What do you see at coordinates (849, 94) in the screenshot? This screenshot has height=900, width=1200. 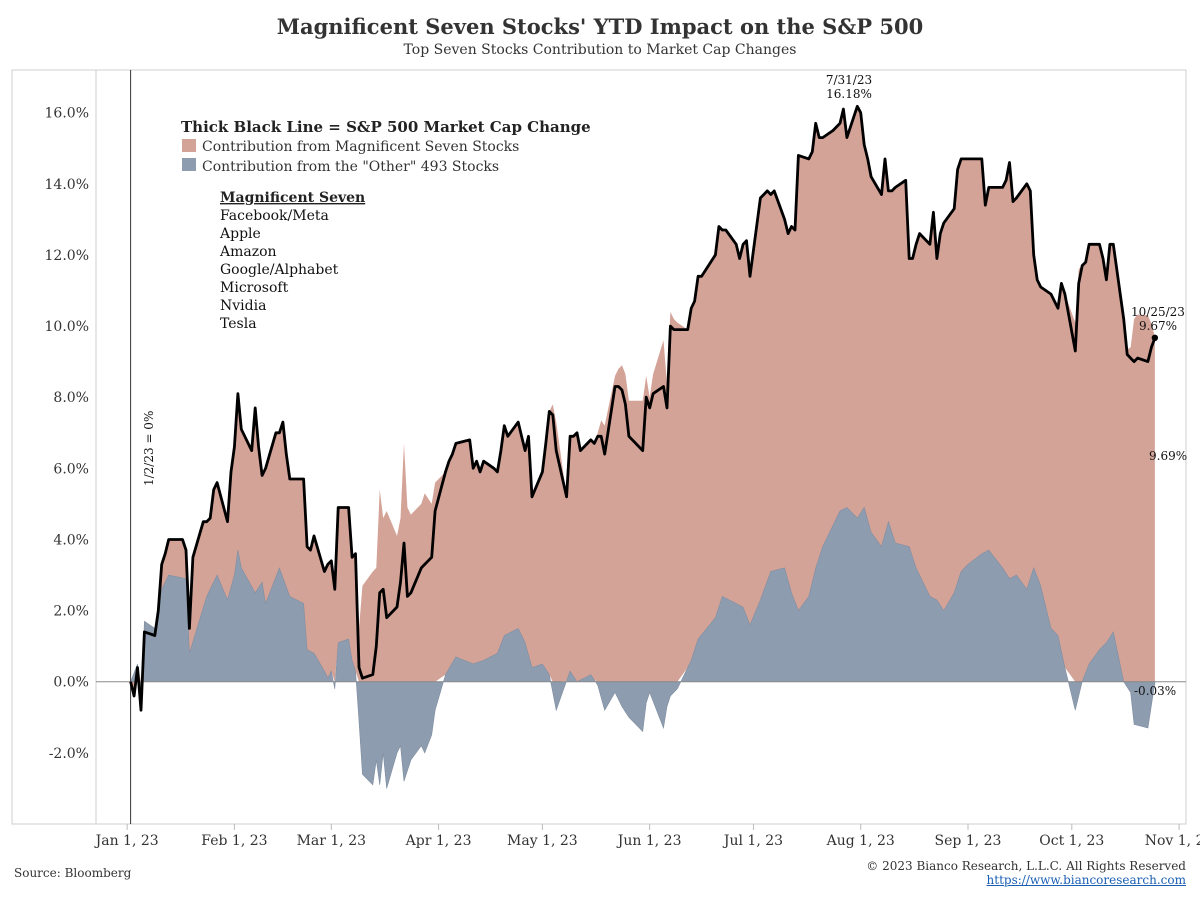 I see `peak-value-label: 16.18%` at bounding box center [849, 94].